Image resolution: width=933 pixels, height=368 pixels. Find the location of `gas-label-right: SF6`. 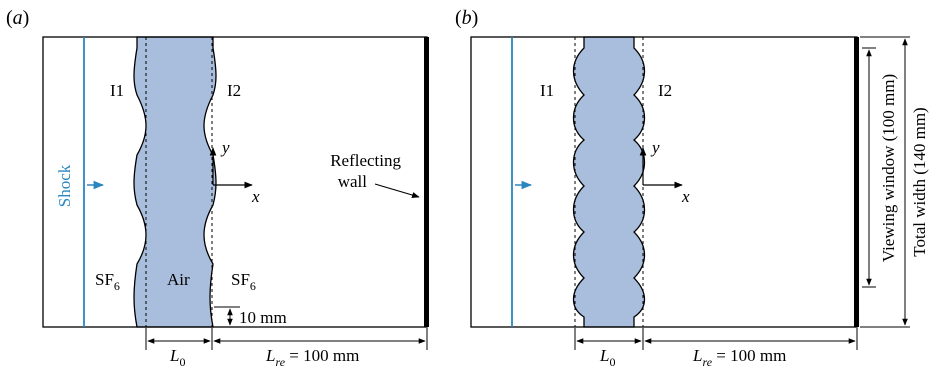

gas-label-right: SF6 is located at coordinates (243, 281).